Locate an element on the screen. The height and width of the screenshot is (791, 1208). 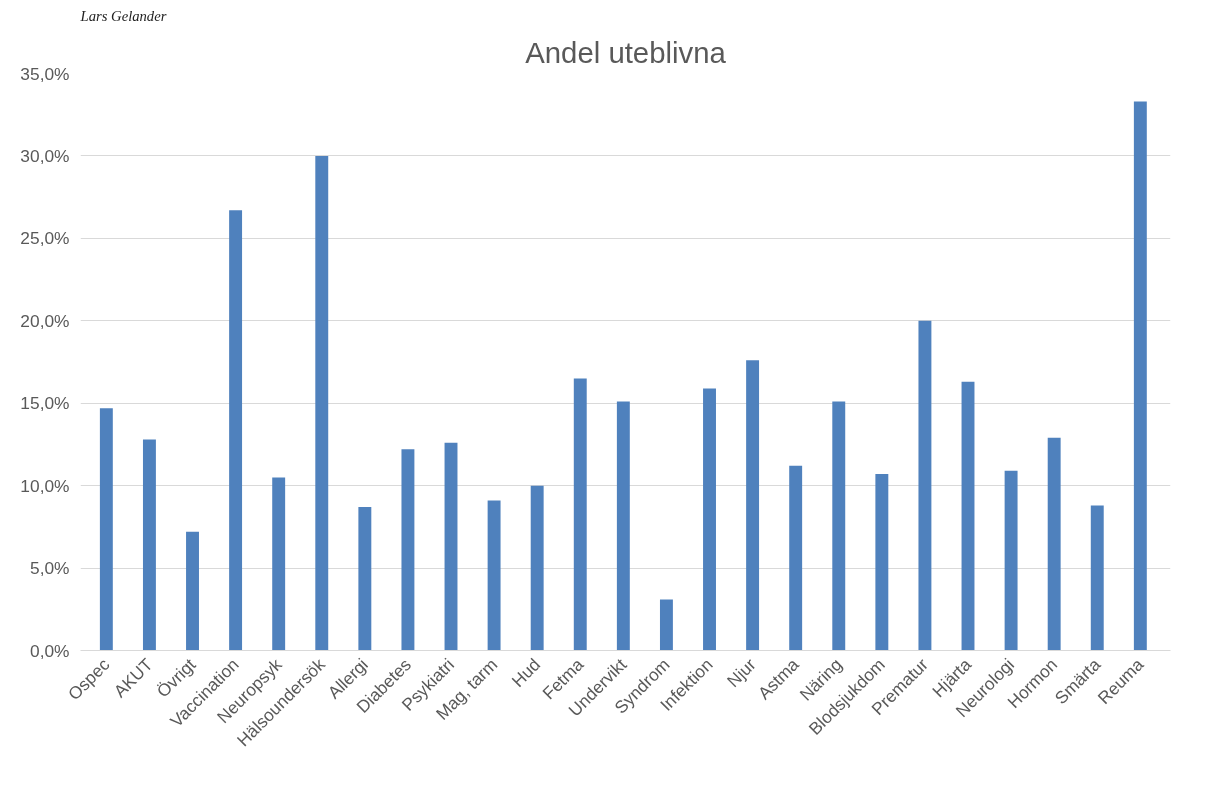
y-tick-label: 5,0% is located at coordinates (50, 568).